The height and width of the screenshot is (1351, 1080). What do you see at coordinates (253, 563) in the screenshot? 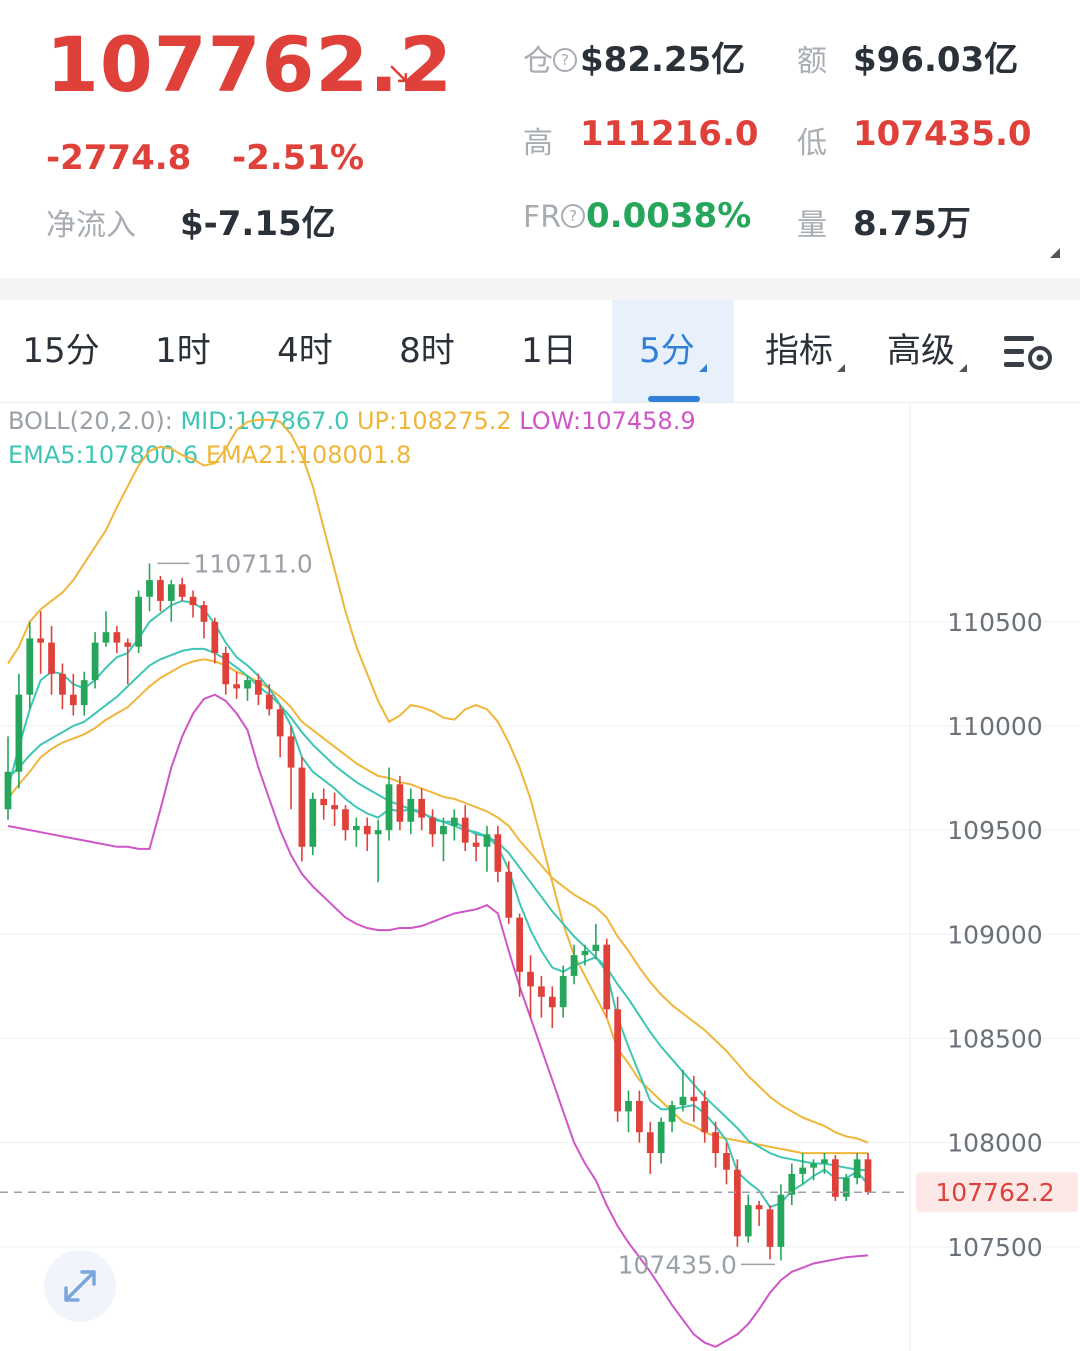
I see `max-annotation: 110711.0` at bounding box center [253, 563].